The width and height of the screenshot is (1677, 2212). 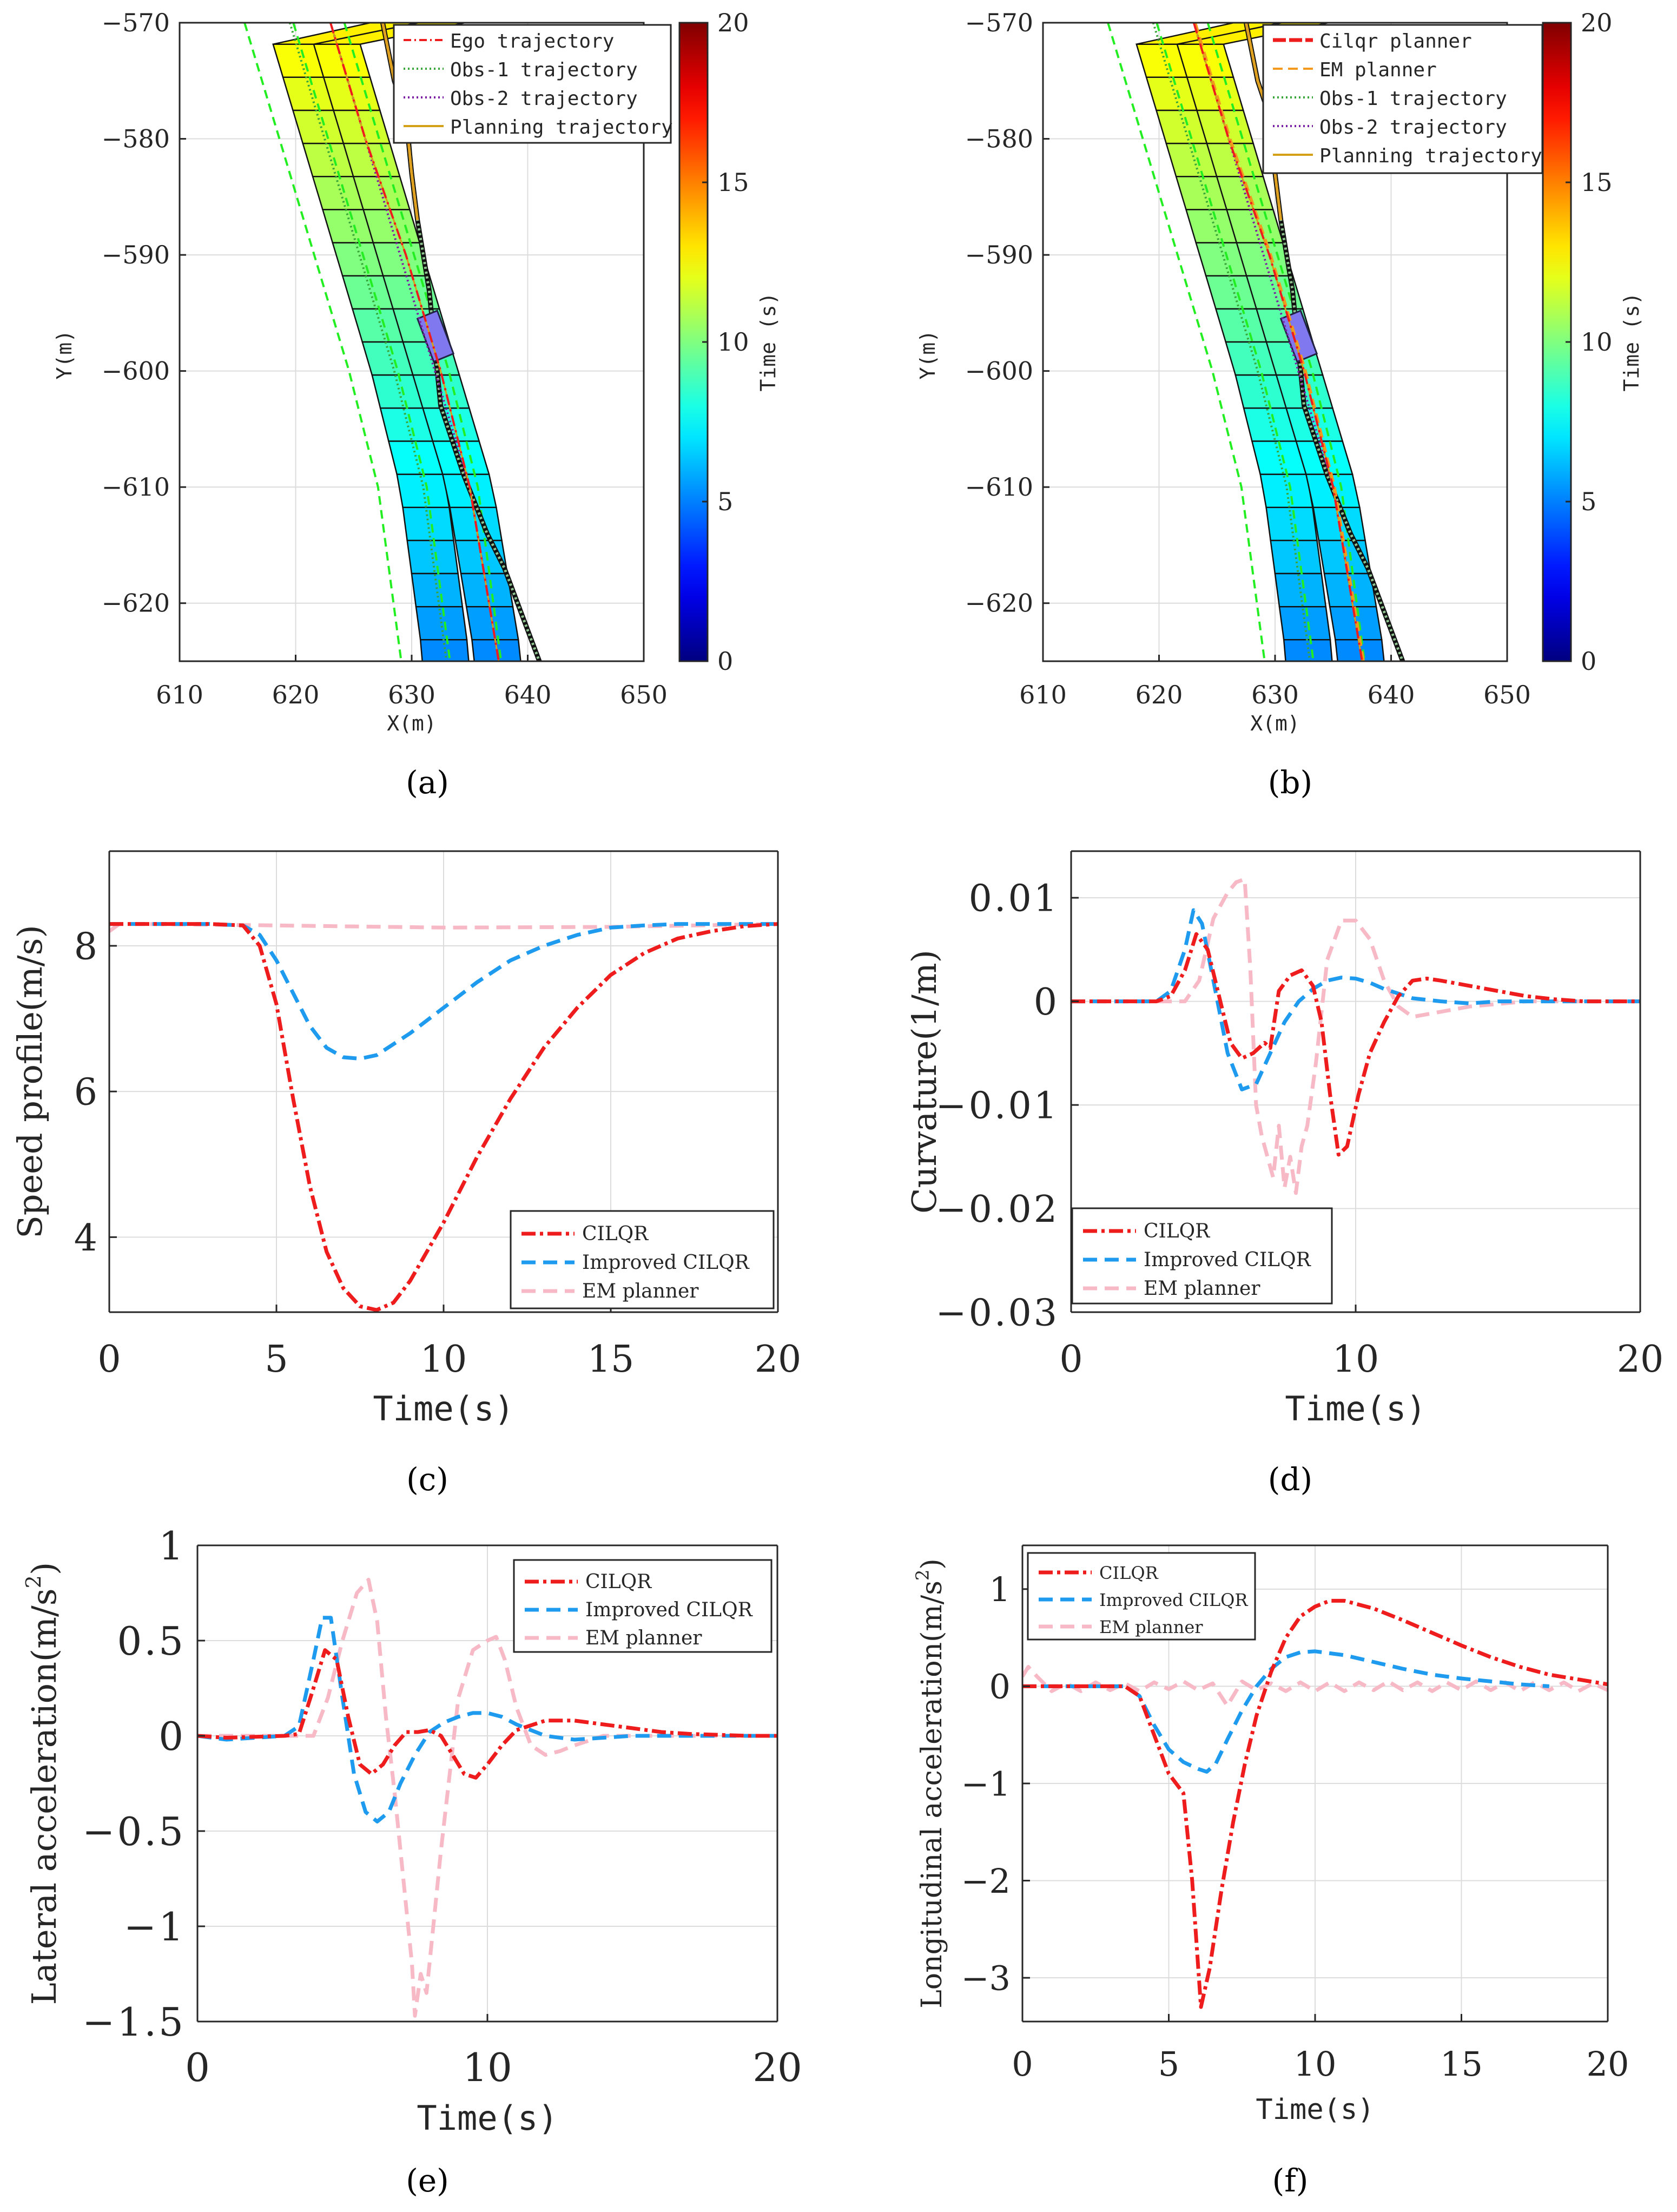 I want to click on y-axis-label: Lateral acceleration(m/s2), so click(x=43, y=1784).